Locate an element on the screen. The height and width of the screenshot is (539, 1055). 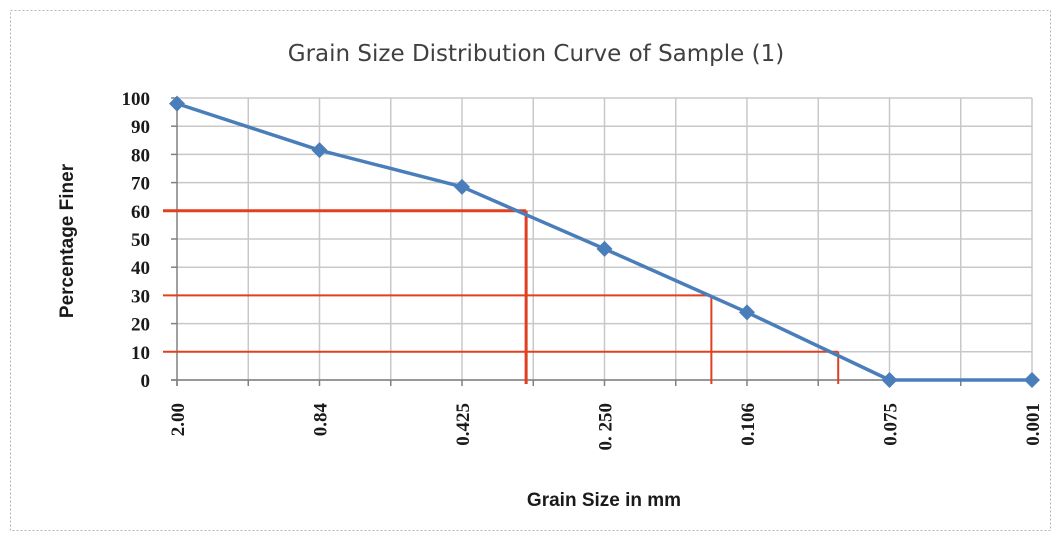
y-tick-label: 60 is located at coordinates (140, 212).